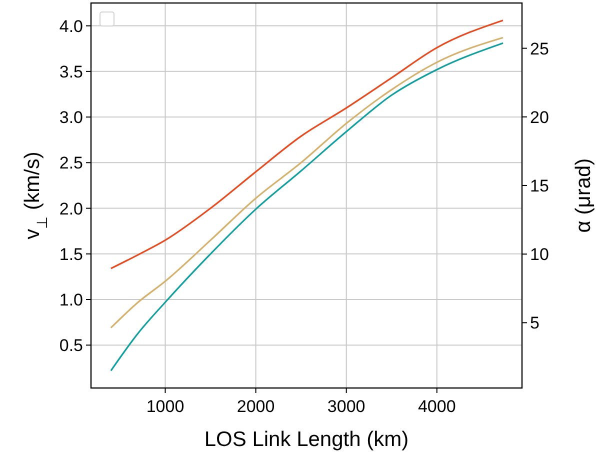 The width and height of the screenshot is (604, 458). I want to click on y-tick-label: 2.5, so click(71, 163).